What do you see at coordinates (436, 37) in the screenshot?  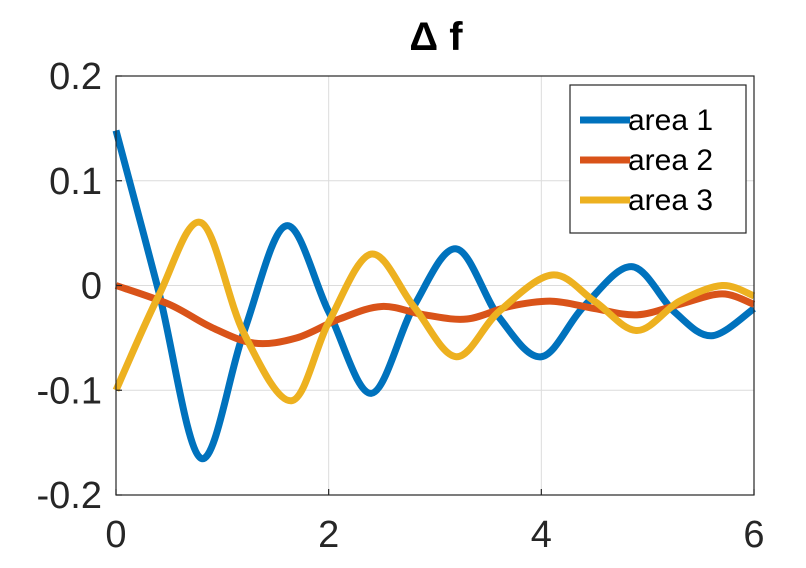 I see `chart-title: Δ f` at bounding box center [436, 37].